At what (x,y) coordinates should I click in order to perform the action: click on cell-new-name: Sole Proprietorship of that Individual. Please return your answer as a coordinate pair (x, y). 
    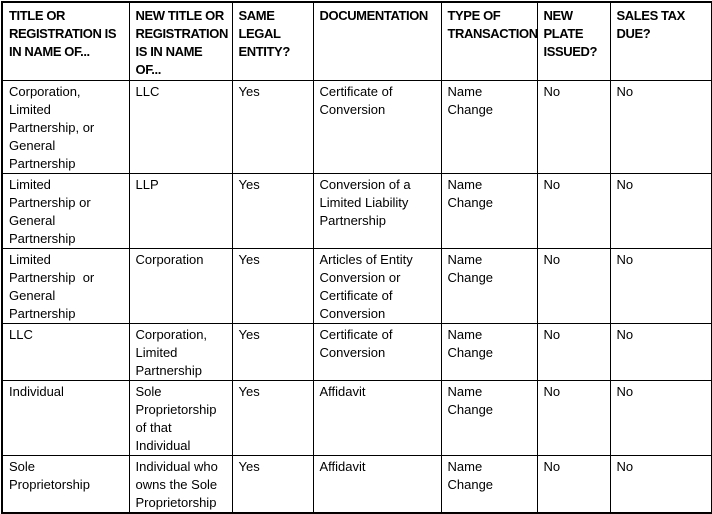
    Looking at the image, I should click on (180, 417).